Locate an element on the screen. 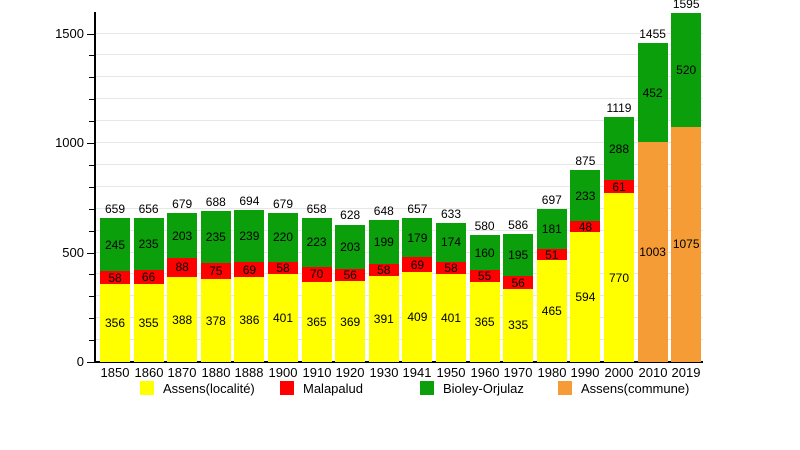 The image size is (800, 450). y-tick-label: 500 is located at coordinates (73, 252).